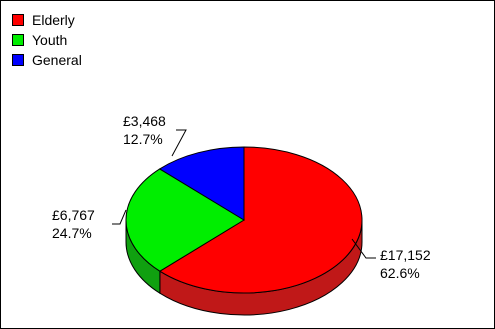 The height and width of the screenshot is (329, 495). Describe the element at coordinates (143, 139) in the screenshot. I see `slice-percent-label-general: 12.7%` at that location.